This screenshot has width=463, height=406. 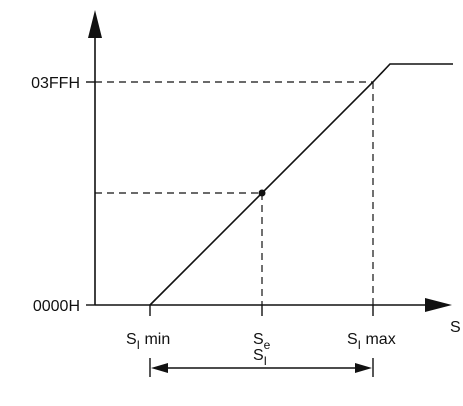 What do you see at coordinates (148, 341) in the screenshot?
I see `x-label-min: SI min` at bounding box center [148, 341].